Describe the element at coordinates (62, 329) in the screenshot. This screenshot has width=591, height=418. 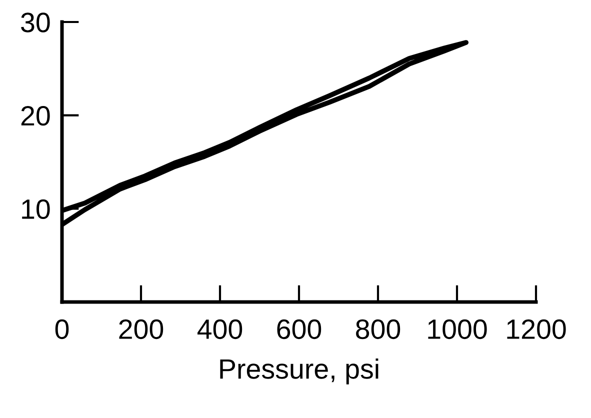
I see `x-tick-label: 0` at that location.